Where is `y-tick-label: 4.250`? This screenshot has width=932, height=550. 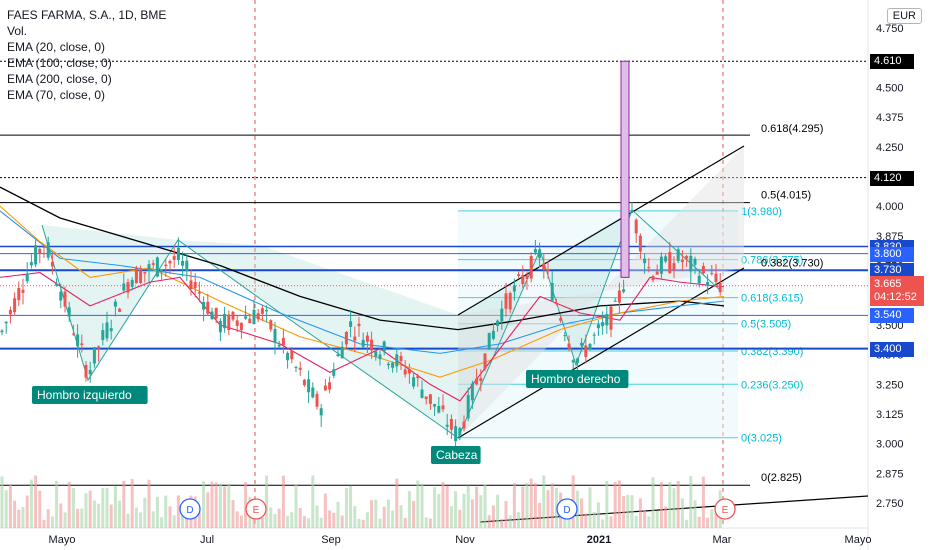
y-tick-label: 4.250 is located at coordinates (890, 148).